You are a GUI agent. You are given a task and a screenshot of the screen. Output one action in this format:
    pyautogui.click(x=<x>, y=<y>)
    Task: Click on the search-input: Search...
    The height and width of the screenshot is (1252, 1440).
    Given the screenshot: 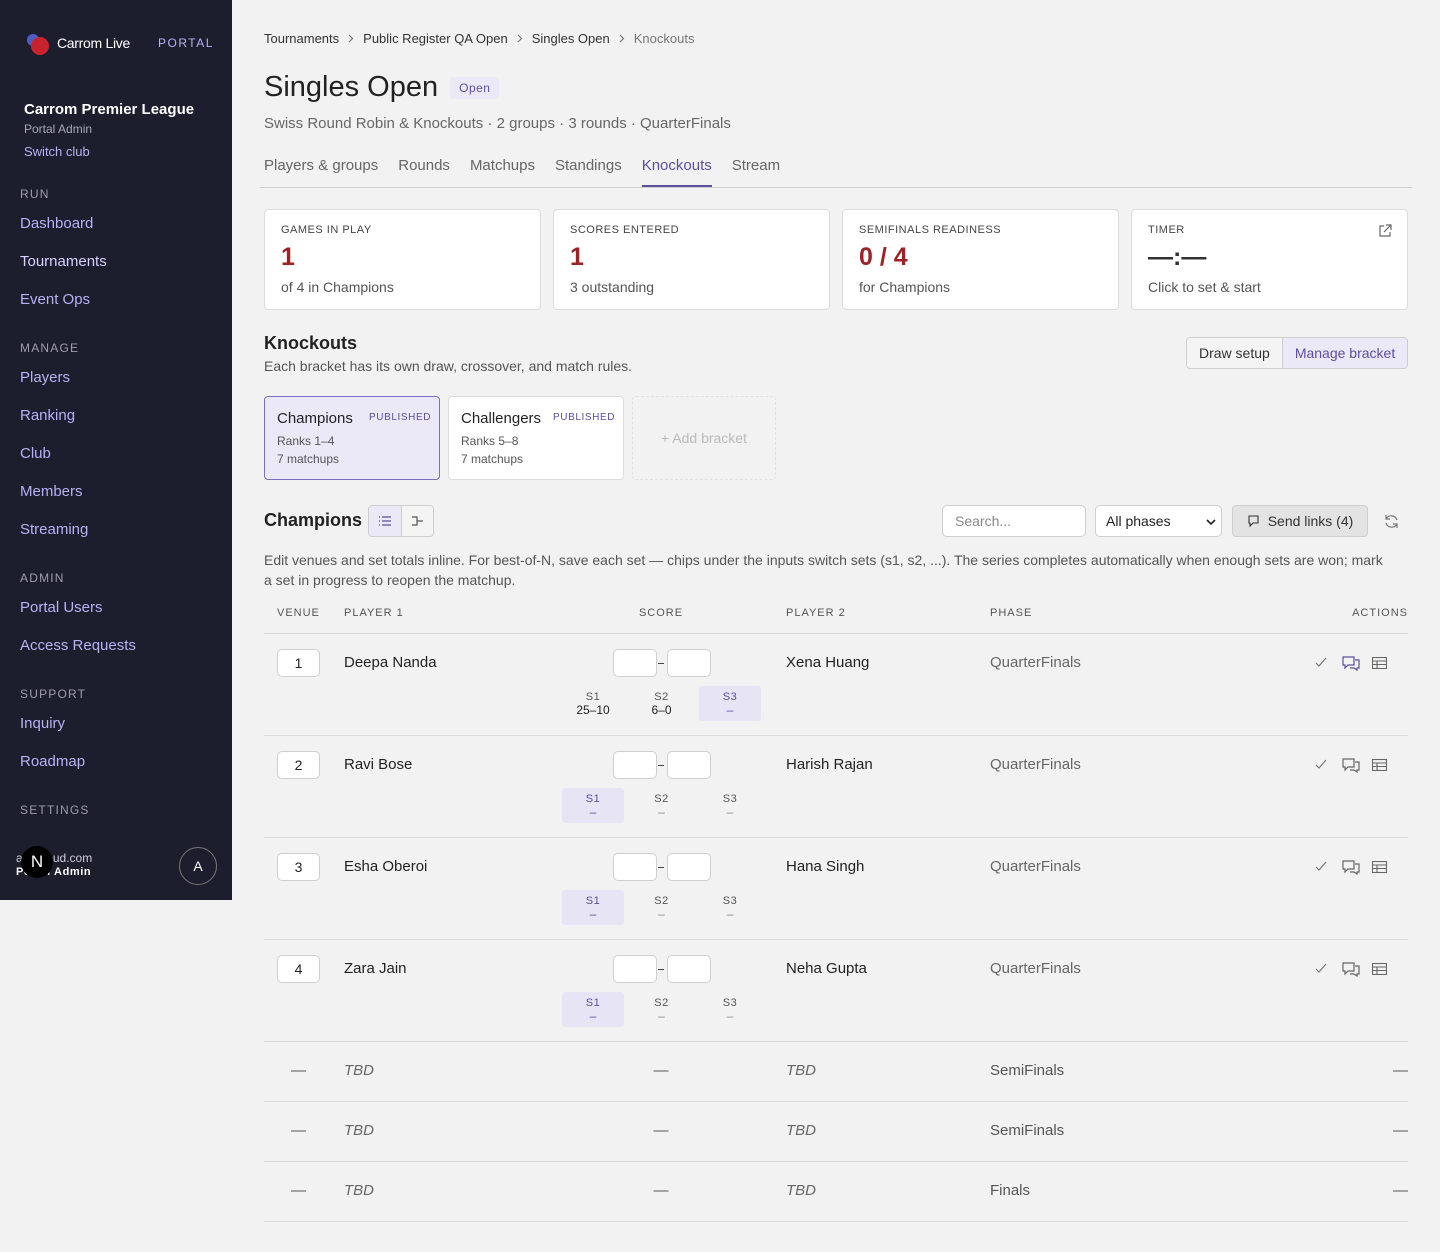 What is the action you would take?
    pyautogui.click(x=1014, y=521)
    